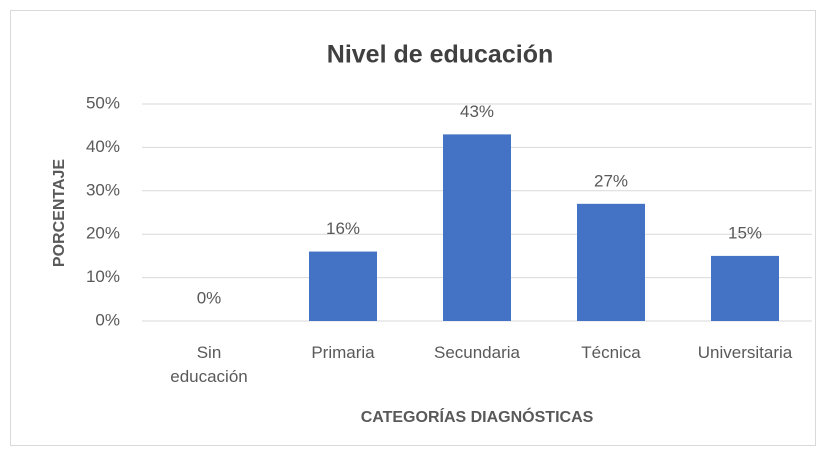  Describe the element at coordinates (209, 364) in the screenshot. I see `x-tick-label: Sin educación` at that location.